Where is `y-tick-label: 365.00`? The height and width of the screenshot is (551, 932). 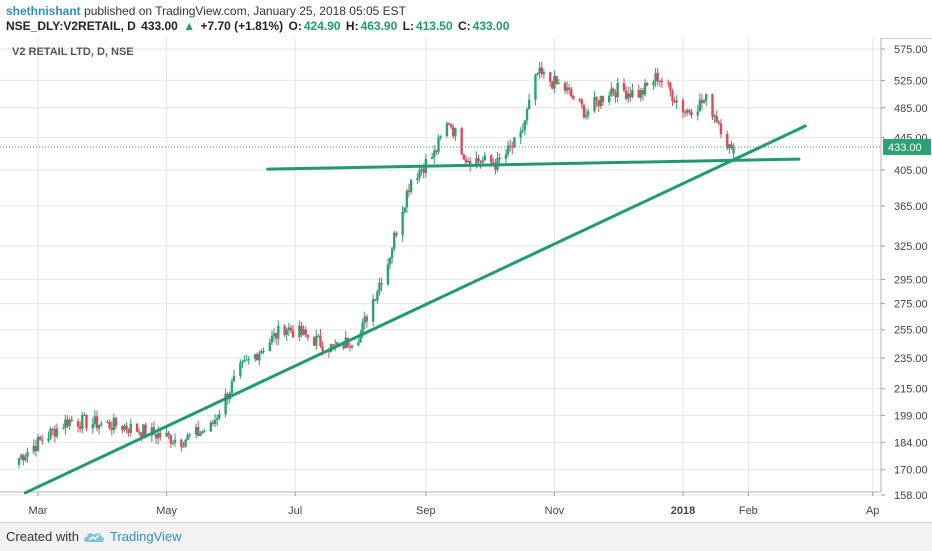 y-tick-label: 365.00 is located at coordinates (911, 207).